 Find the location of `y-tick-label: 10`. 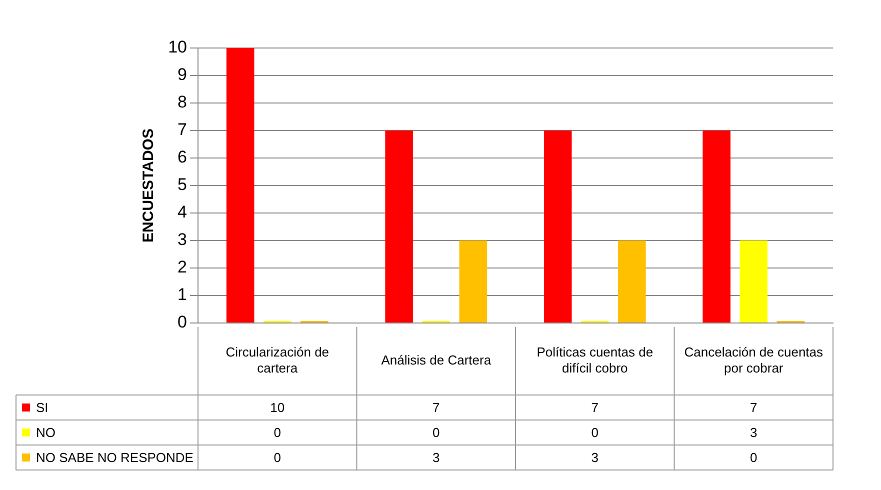

y-tick-label: 10 is located at coordinates (177, 47).